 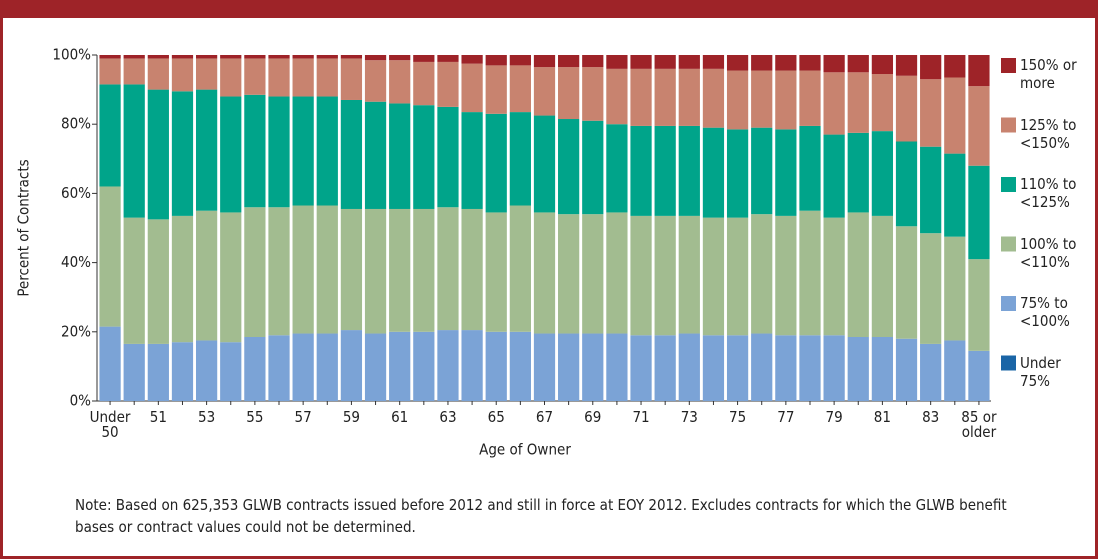 I want to click on legend-label: 125% to <150%, so click(x=1048, y=133).